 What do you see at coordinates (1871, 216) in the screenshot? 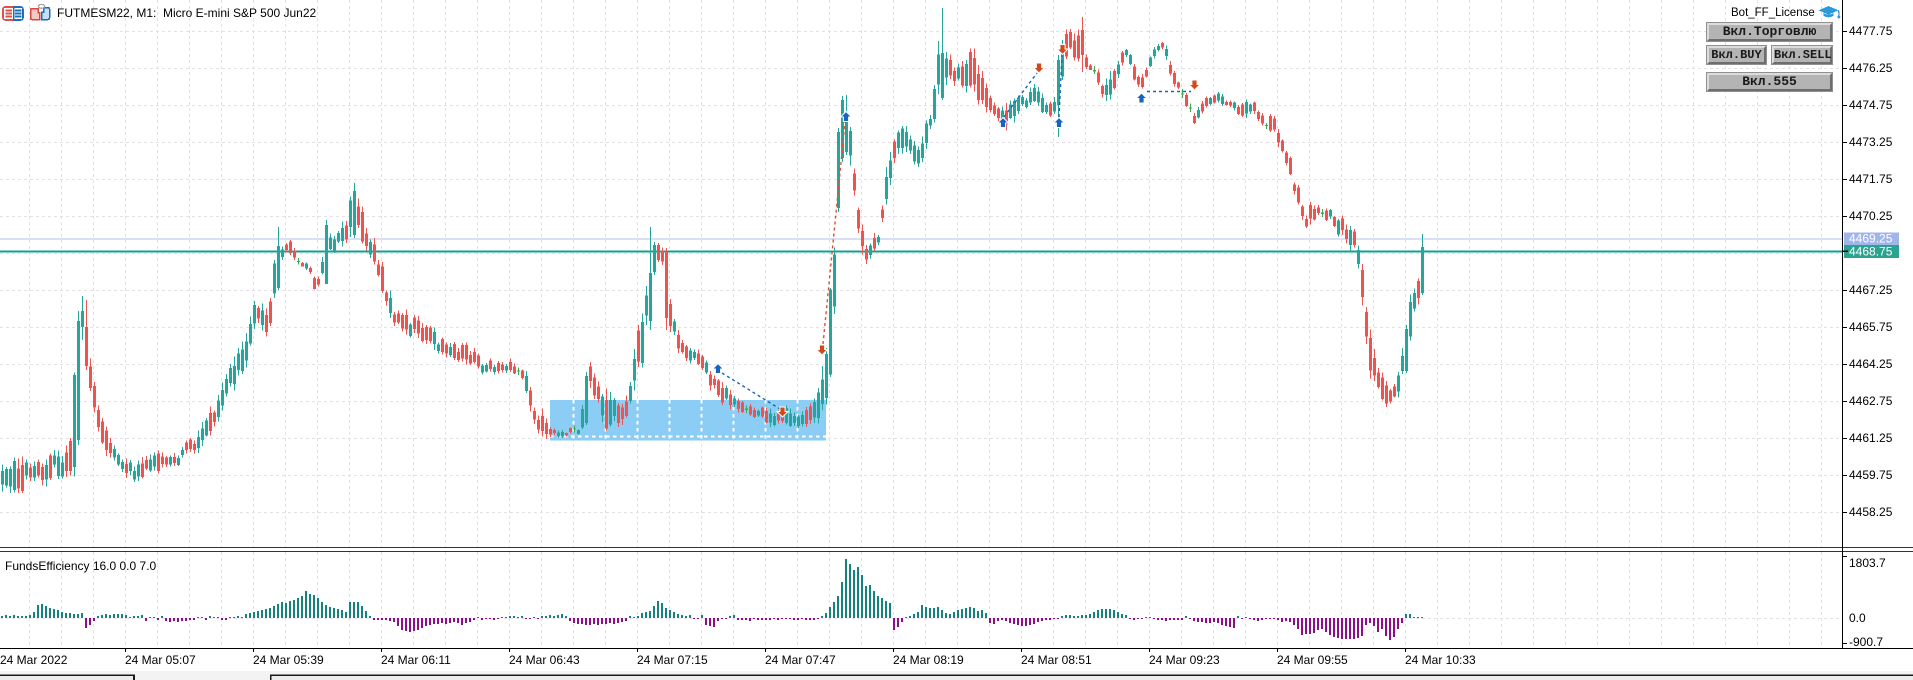
I see `svg-text: 4470.25` at bounding box center [1871, 216].